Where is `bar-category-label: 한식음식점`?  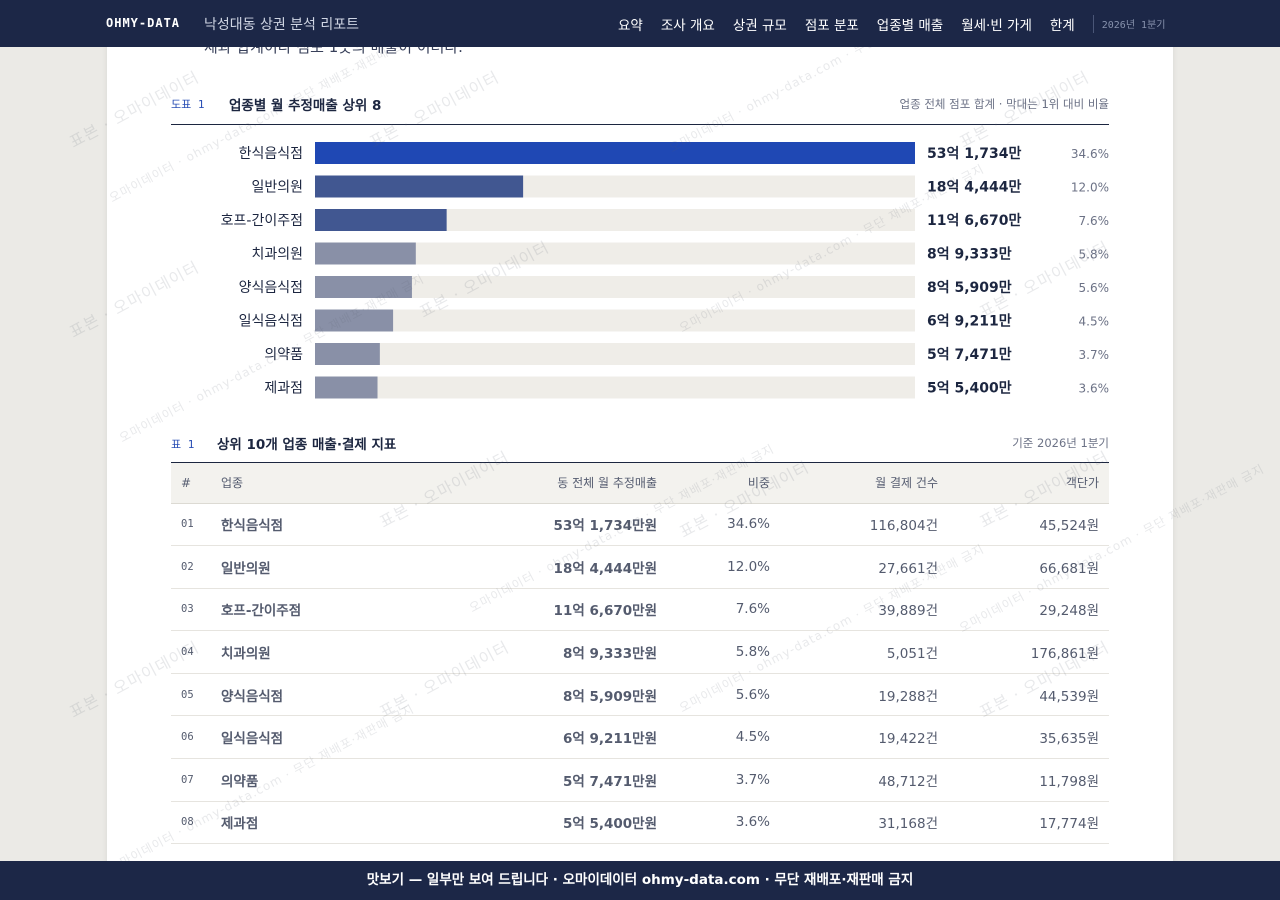 bar-category-label: 한식음식점 is located at coordinates (271, 154).